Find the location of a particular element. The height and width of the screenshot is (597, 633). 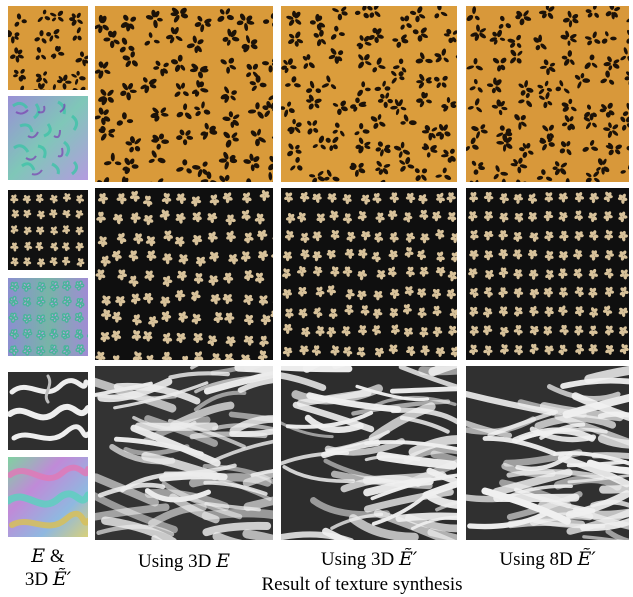

result-metallic-blobs-8d-e-tilde is located at coordinates (547, 453).